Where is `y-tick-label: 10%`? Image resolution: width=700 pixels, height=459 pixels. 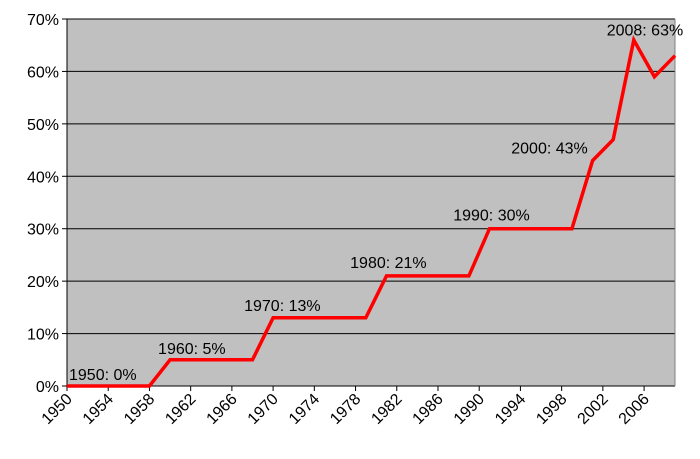 y-tick-label: 10% is located at coordinates (43, 335).